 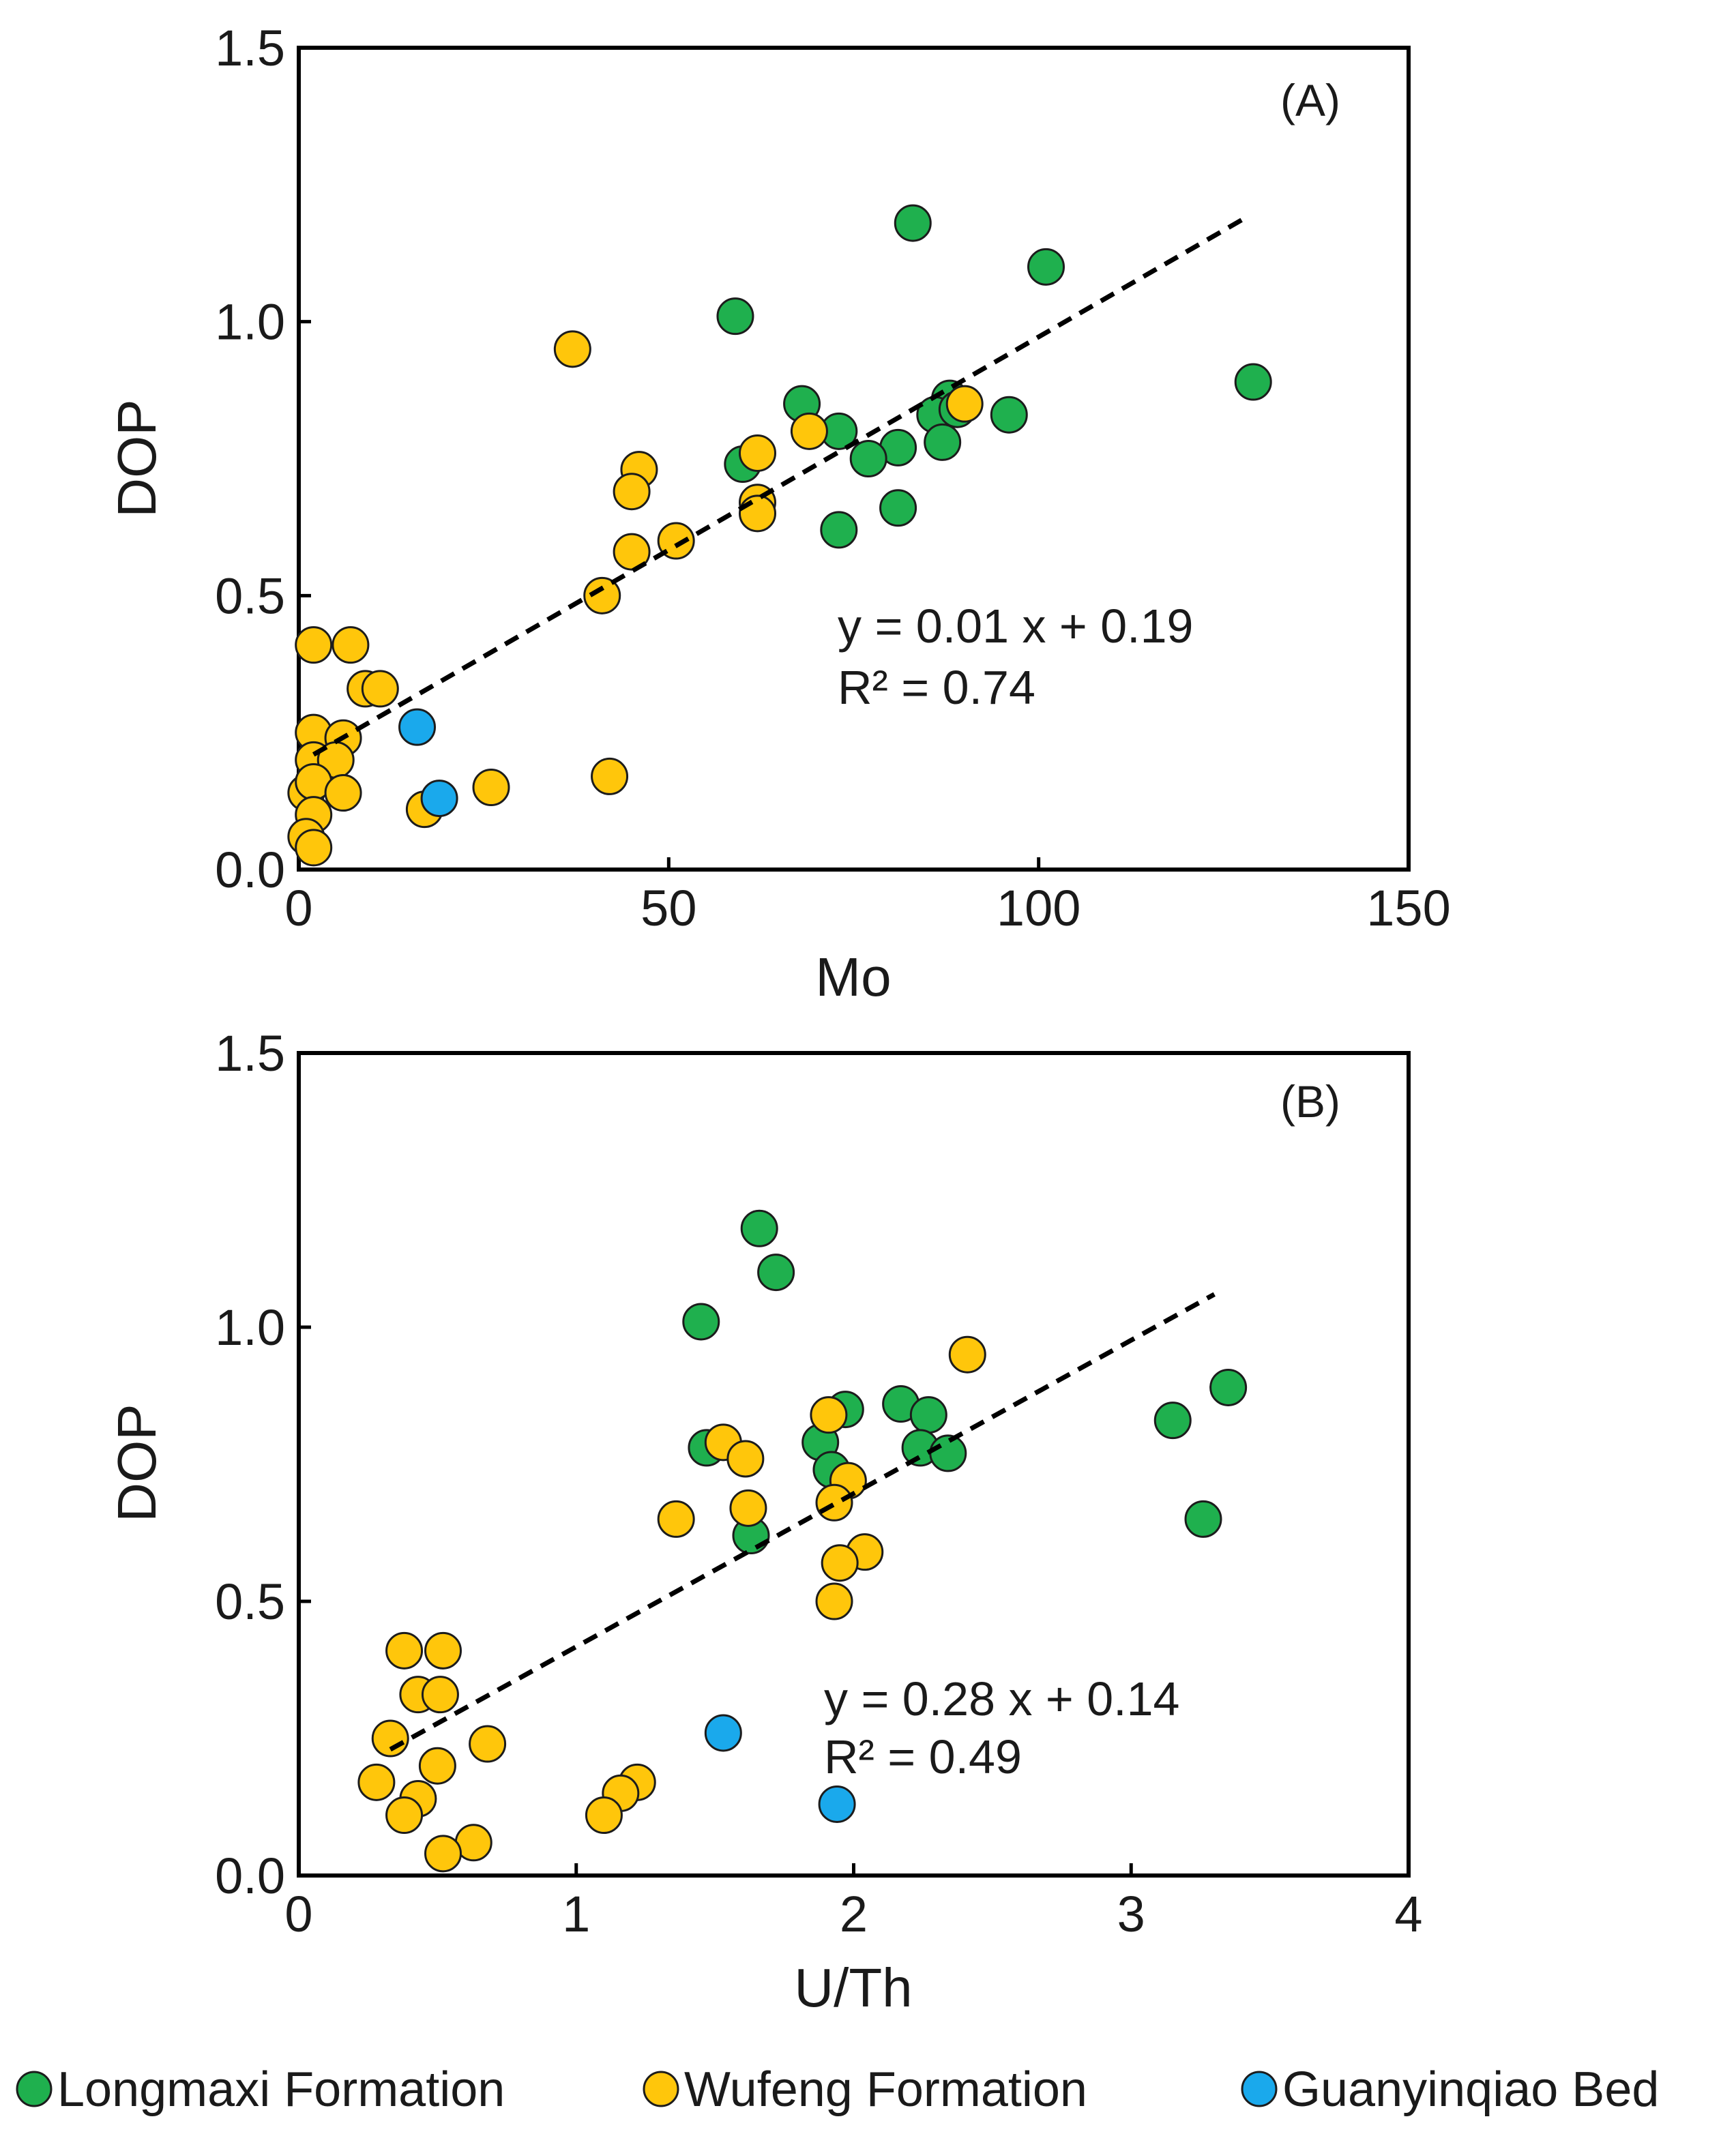 I want to click on x-tick-label-b-3: 3, so click(x=1131, y=1914).